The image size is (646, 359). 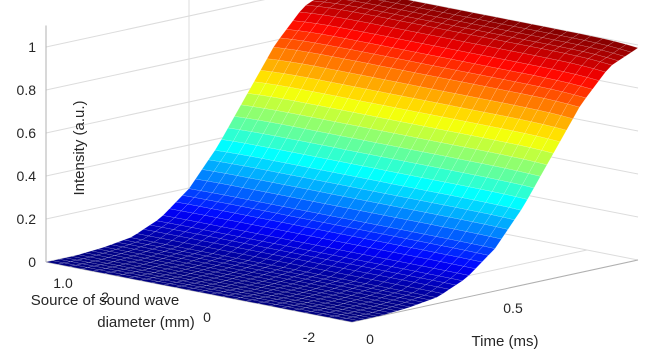 I want to click on y-axis-label-line1: Source of sound wave, so click(x=105, y=300).